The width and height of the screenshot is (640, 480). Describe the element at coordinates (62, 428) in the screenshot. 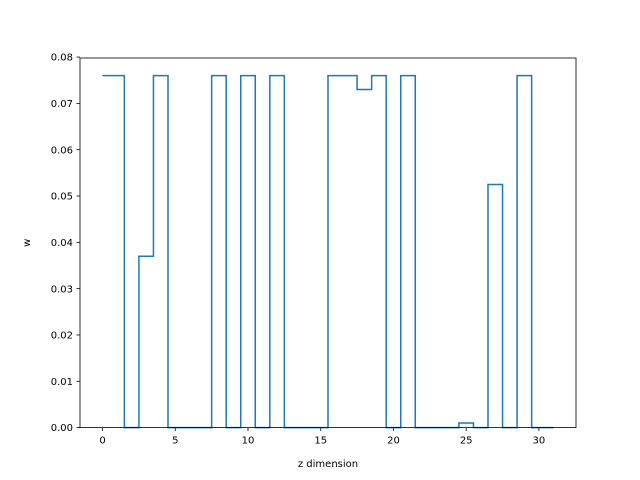

I see `y-tick-label: 0.00` at that location.